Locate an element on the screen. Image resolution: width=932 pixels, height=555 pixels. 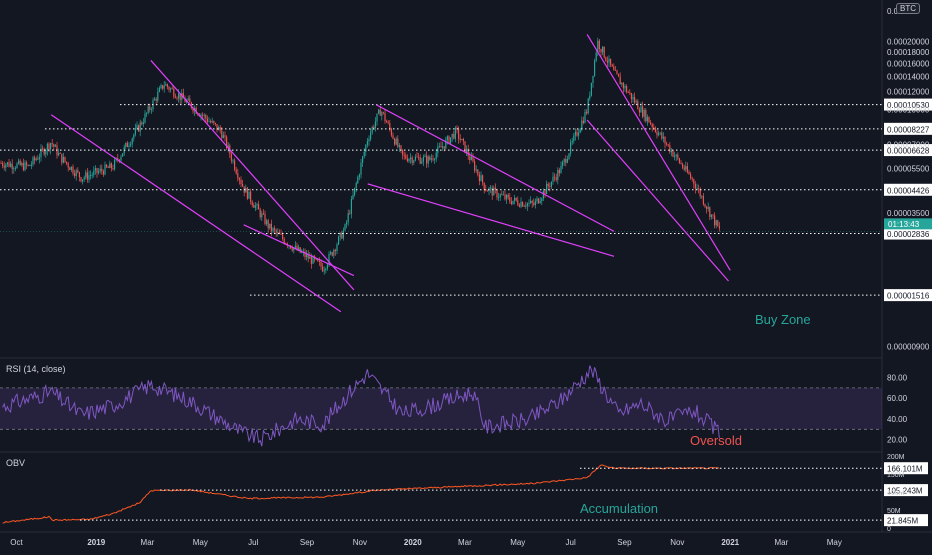
price-level-label: 0.00002836 is located at coordinates (908, 234).